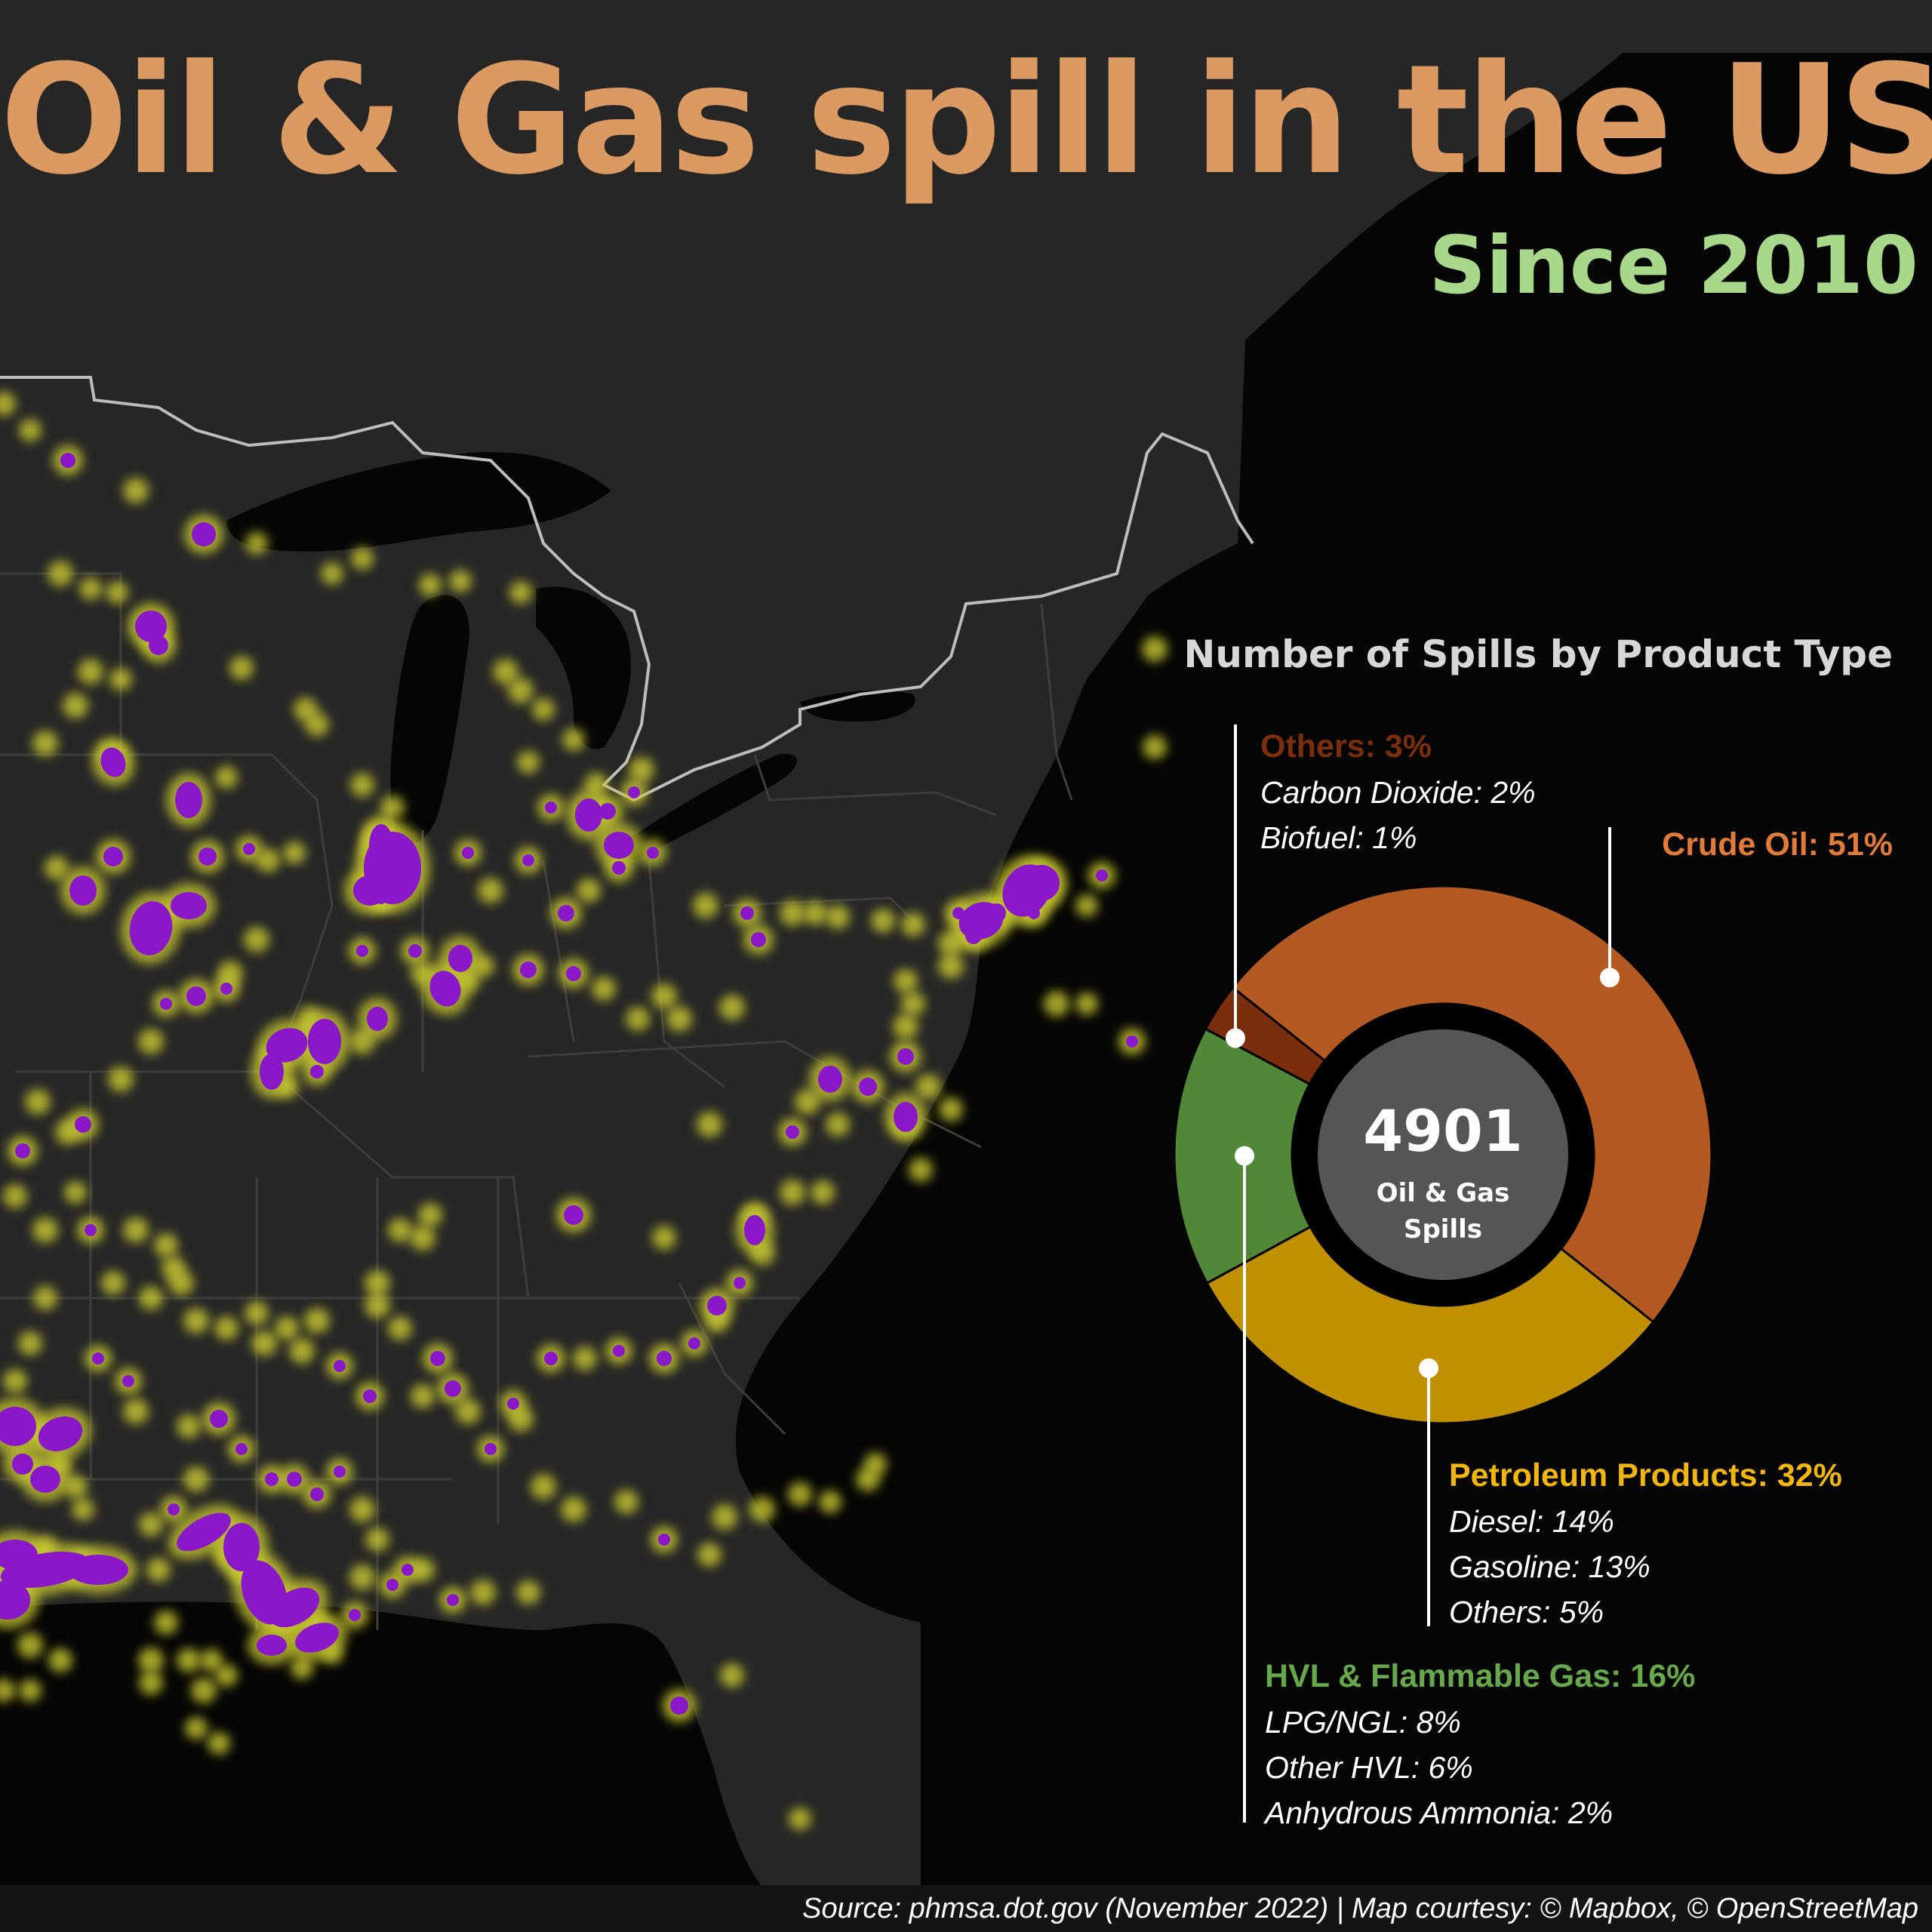 This screenshot has width=1932, height=1932. Describe the element at coordinates (1235, 1038) in the screenshot. I see `others-leader-dot` at that location.